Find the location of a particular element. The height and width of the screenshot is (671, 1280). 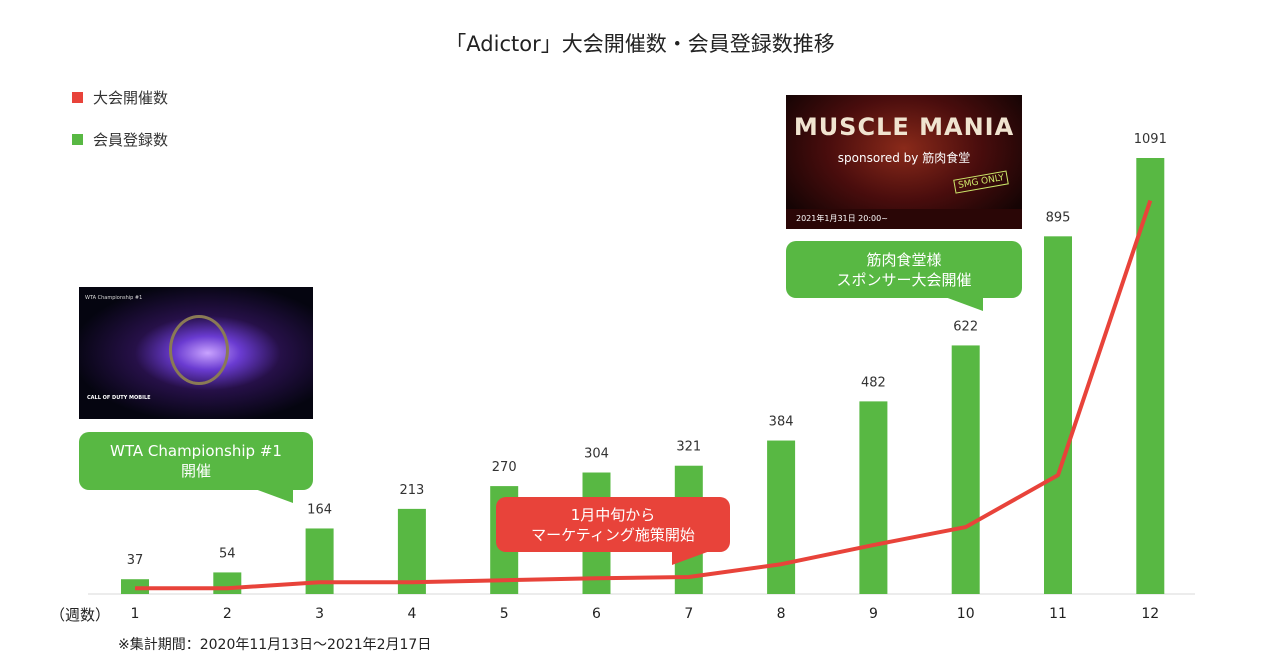

x-tick-label: 2 is located at coordinates (227, 614).